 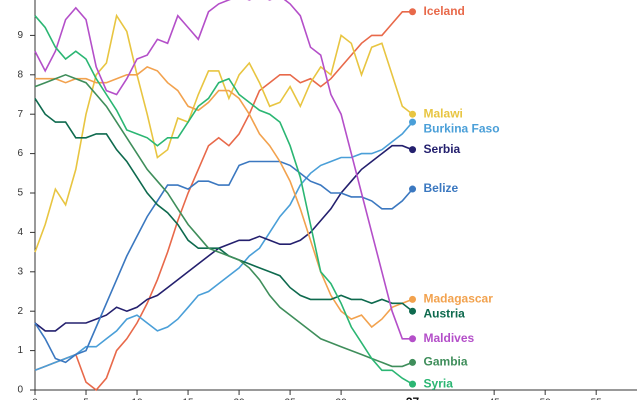 What do you see at coordinates (443, 113) in the screenshot?
I see `series-label: Malawi` at bounding box center [443, 113].